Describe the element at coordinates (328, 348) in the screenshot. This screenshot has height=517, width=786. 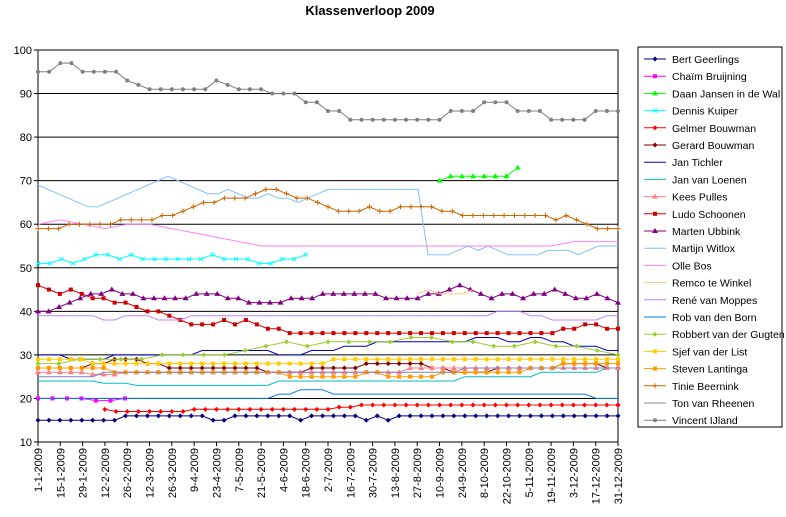
I see `series-jan-tichler` at that location.